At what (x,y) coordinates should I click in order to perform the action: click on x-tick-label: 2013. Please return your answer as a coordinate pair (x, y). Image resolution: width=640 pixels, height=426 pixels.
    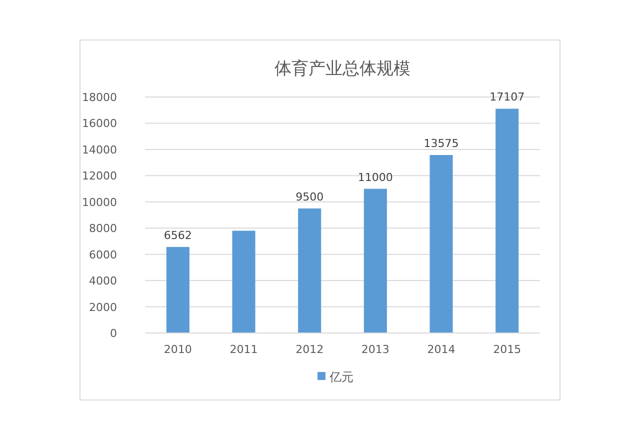
    Looking at the image, I should click on (375, 349).